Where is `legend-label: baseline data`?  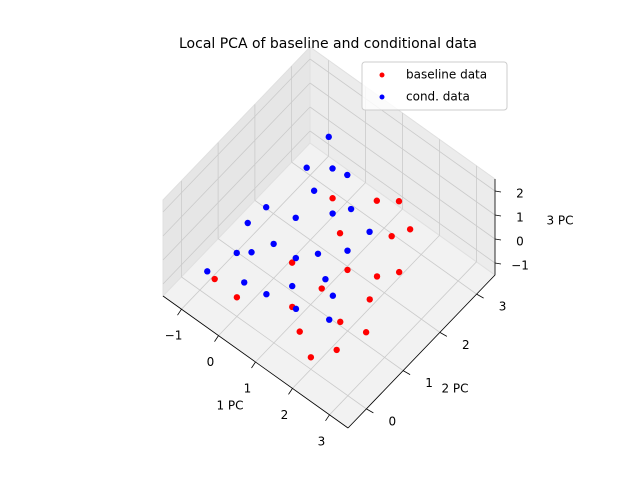
legend-label: baseline data is located at coordinates (446, 75).